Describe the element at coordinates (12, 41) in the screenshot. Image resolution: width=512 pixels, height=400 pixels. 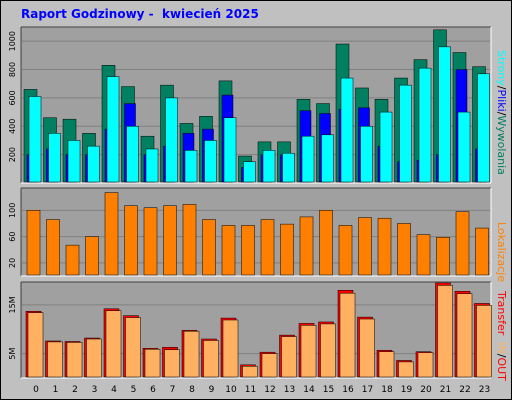
I see `requests-ytick-label: 1000` at that location.